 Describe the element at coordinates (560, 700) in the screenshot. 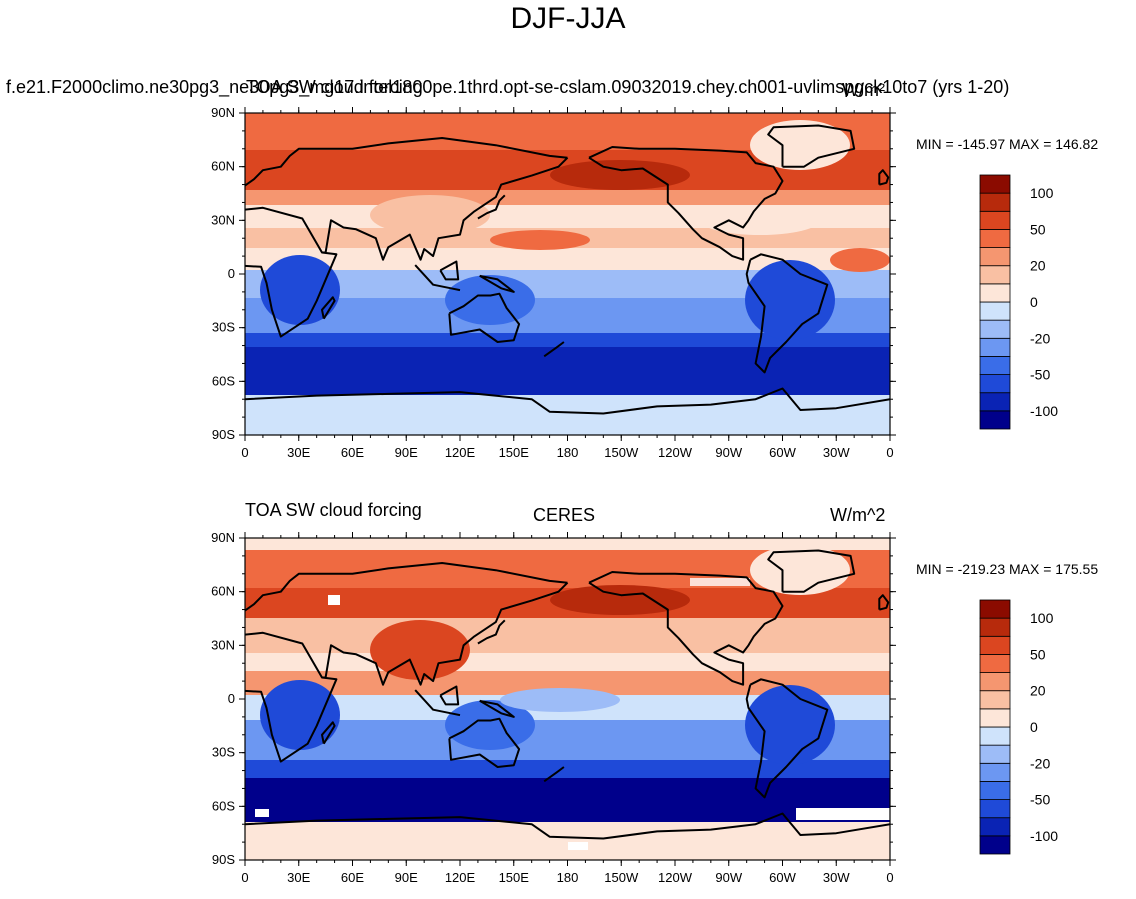

I see `panel2-spacific-blob` at that location.